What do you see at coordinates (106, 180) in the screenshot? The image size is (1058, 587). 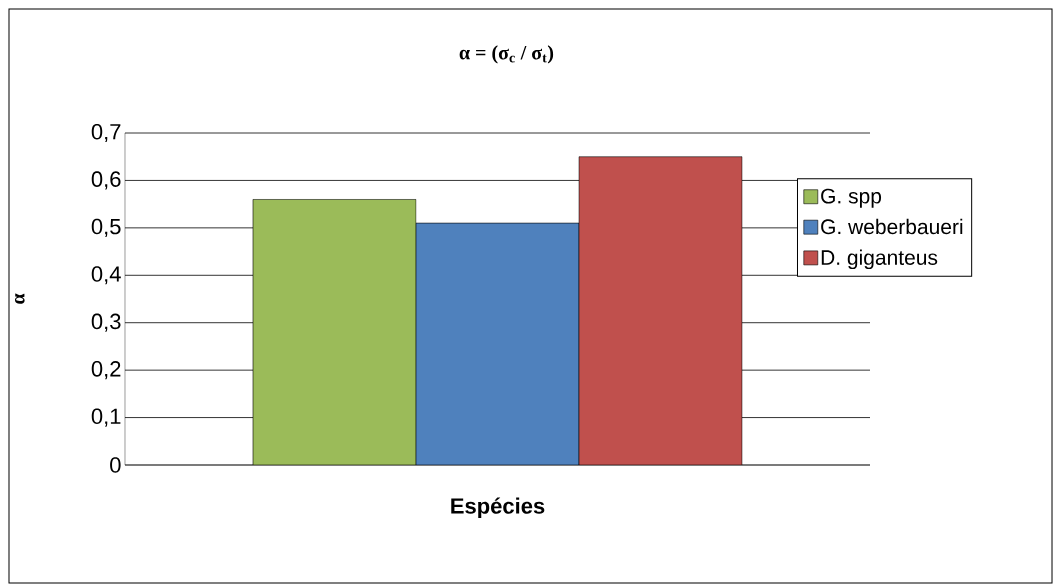 I see `y-tick-label: 0,6` at bounding box center [106, 180].